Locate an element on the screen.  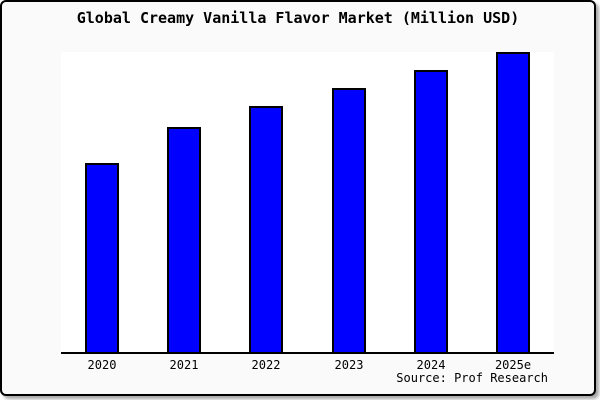
x-tick-label-2022: 2022 is located at coordinates (266, 365).